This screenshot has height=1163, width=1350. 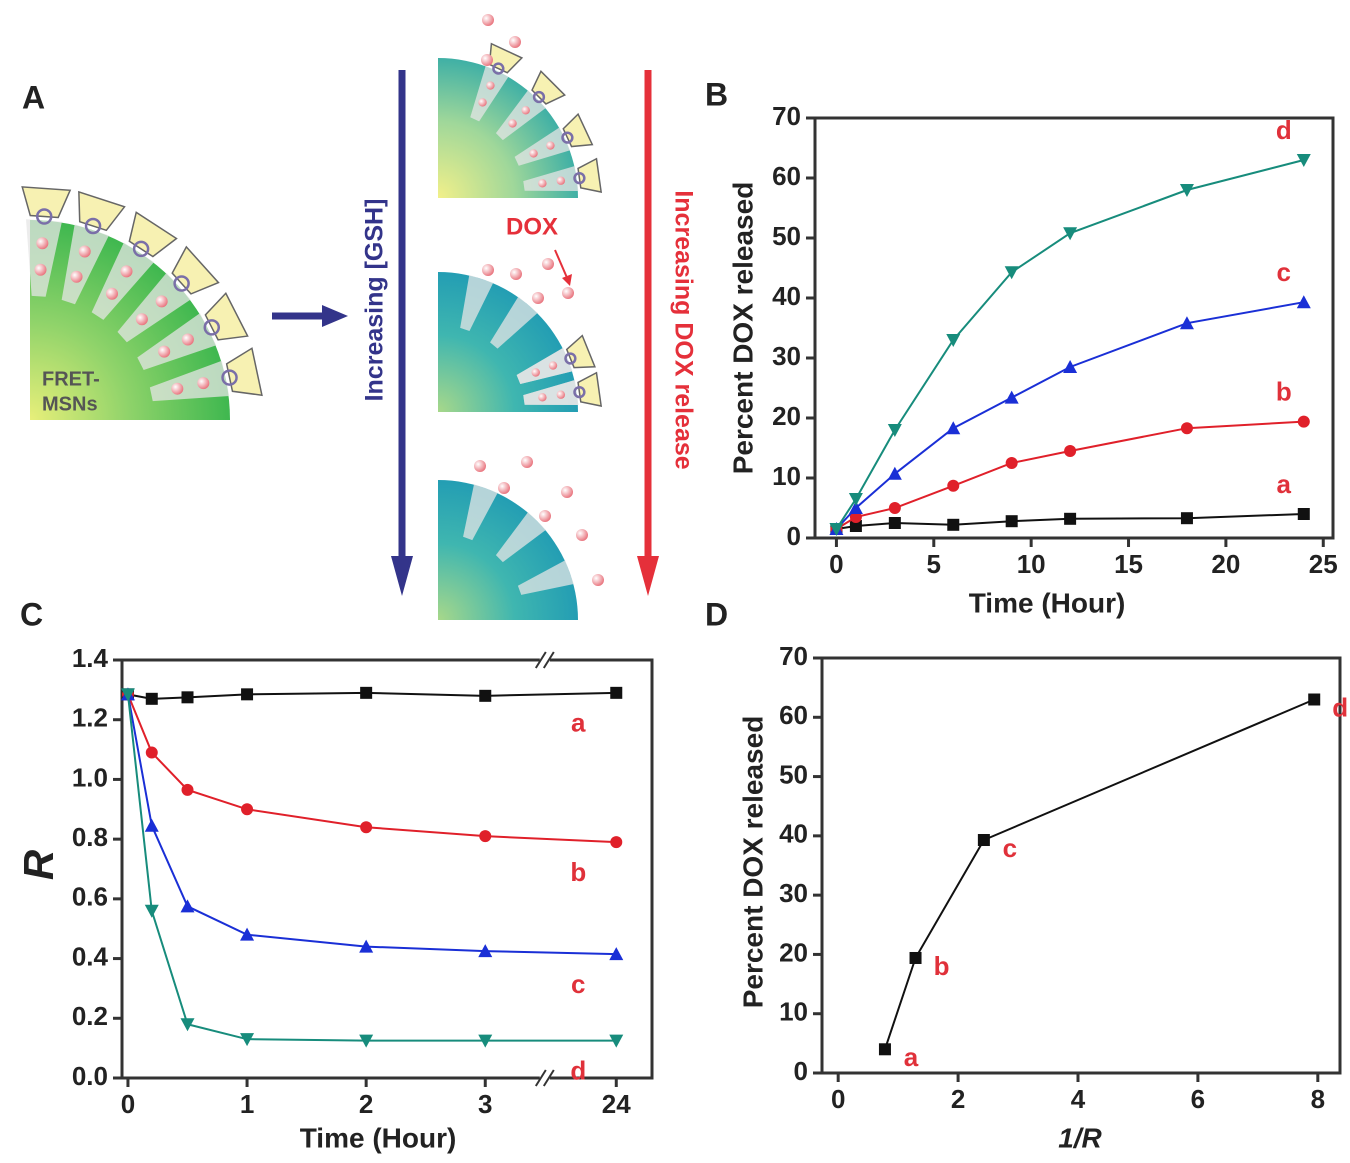 I want to click on point-label: c, so click(x=1010, y=848).